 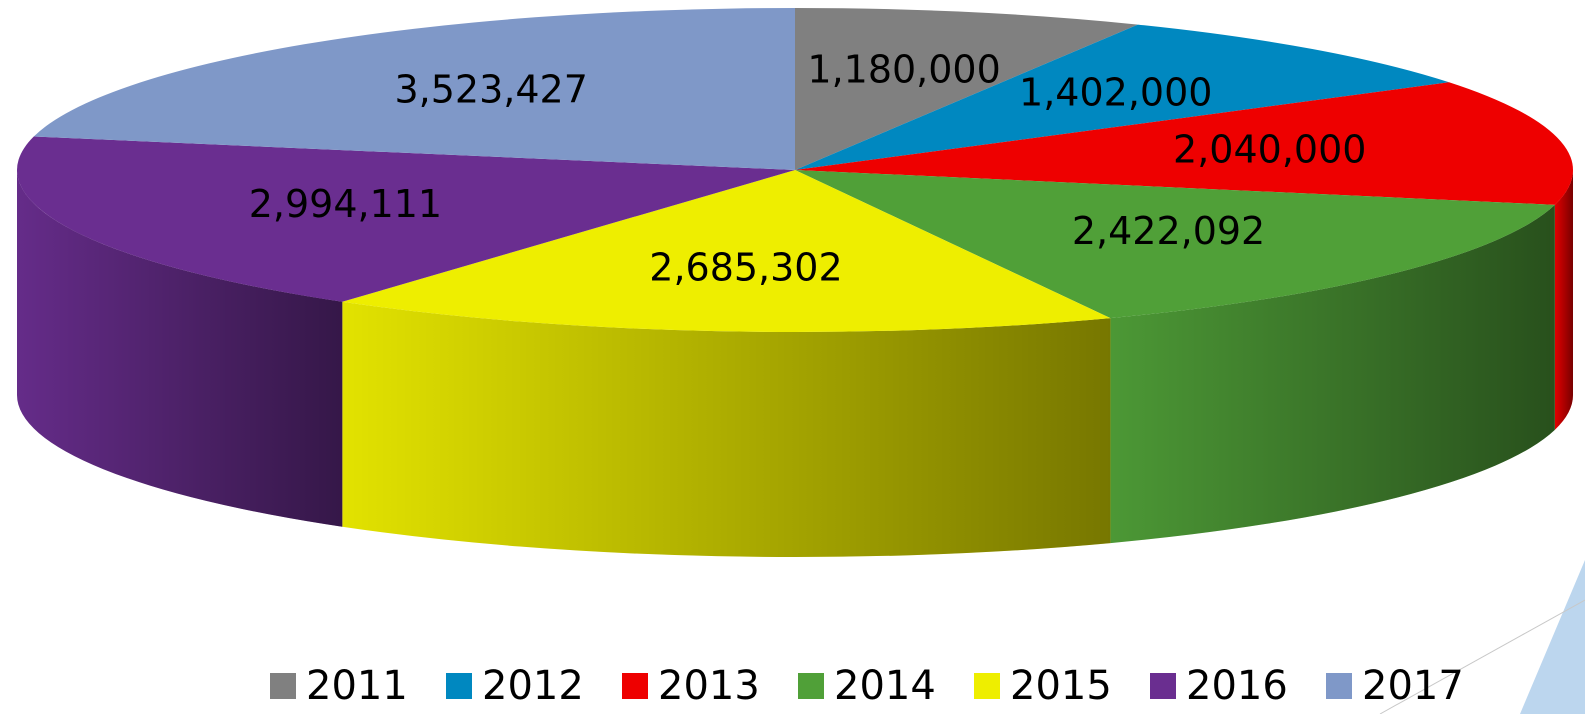 I want to click on legend-label: 2016, so click(x=1237, y=686).